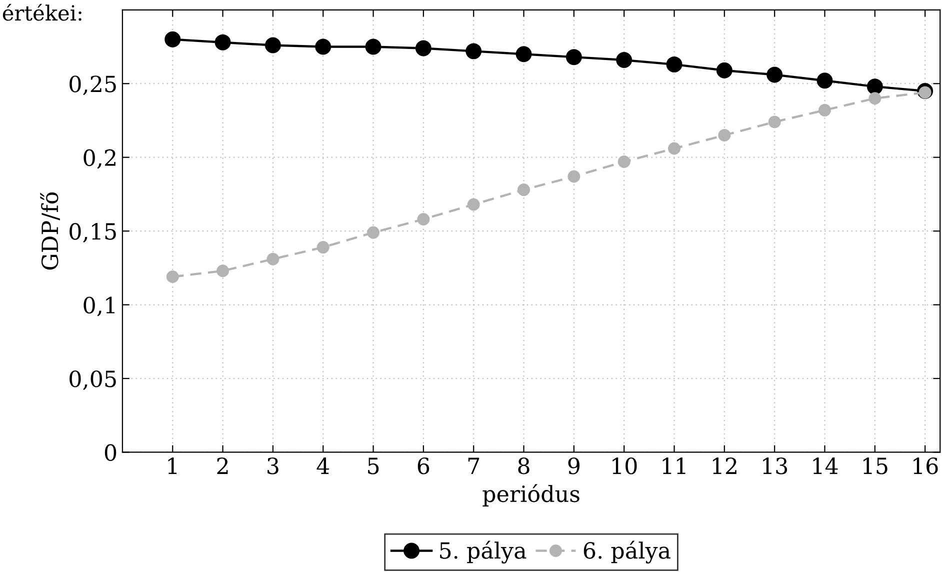 Image resolution: width=942 pixels, height=582 pixels. Describe the element at coordinates (474, 466) in the screenshot. I see `x-tick-label: 7` at that location.